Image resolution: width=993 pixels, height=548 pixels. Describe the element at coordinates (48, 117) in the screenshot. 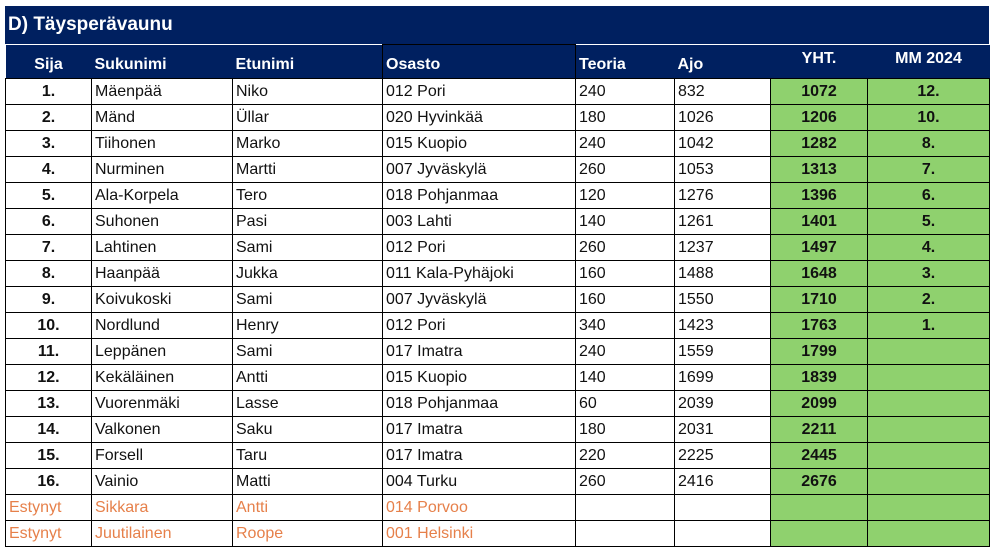

I see `cell-sija: 2.` at that location.